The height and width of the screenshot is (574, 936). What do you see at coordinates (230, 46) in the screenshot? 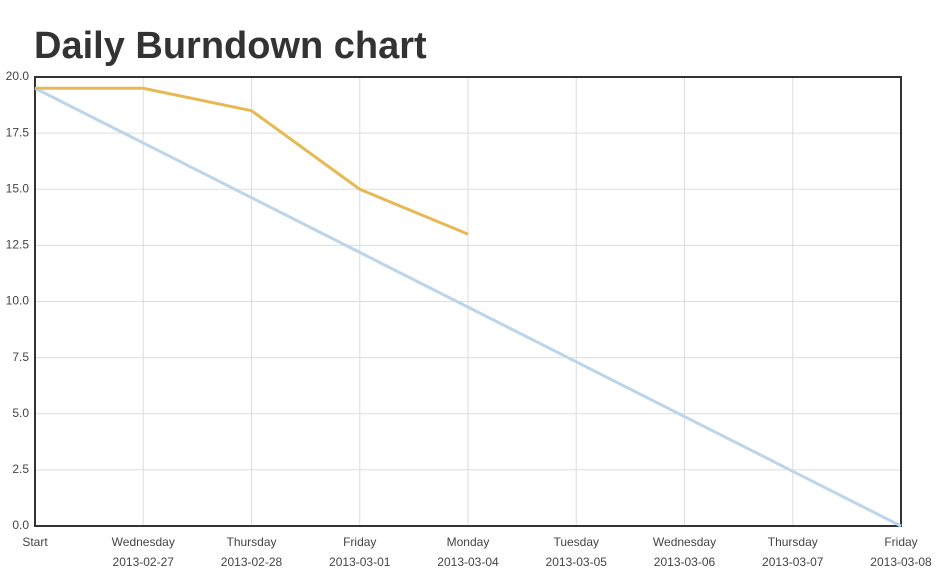
I see `chart-title: Daily Burndown chart` at bounding box center [230, 46].